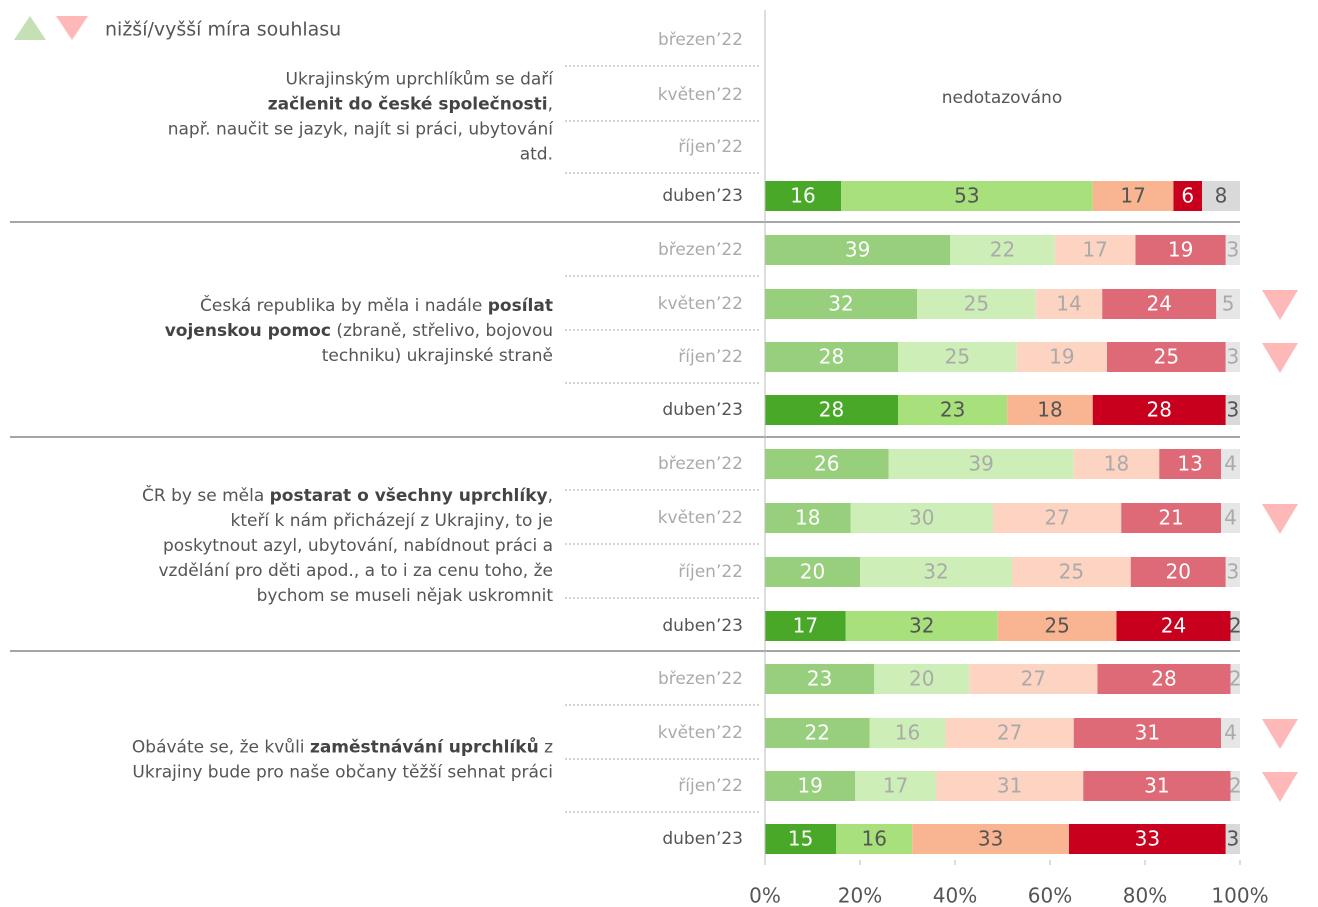 The image size is (1318, 907). I want to click on question-text: začlenit do české společnosti,, so click(410, 105).